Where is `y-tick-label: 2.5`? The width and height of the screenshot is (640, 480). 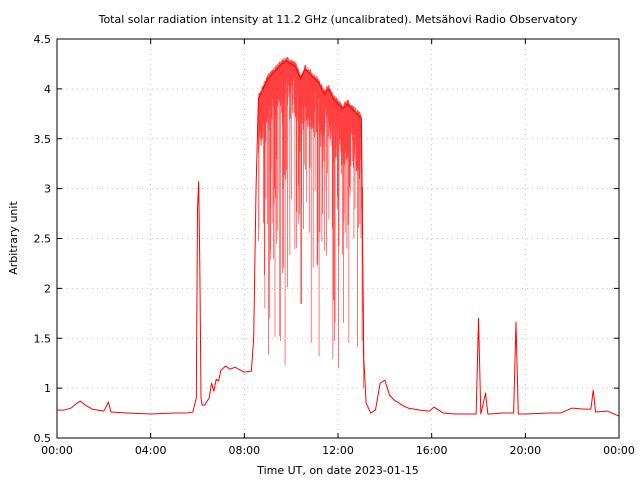
y-tick-label: 2.5 is located at coordinates (43, 239).